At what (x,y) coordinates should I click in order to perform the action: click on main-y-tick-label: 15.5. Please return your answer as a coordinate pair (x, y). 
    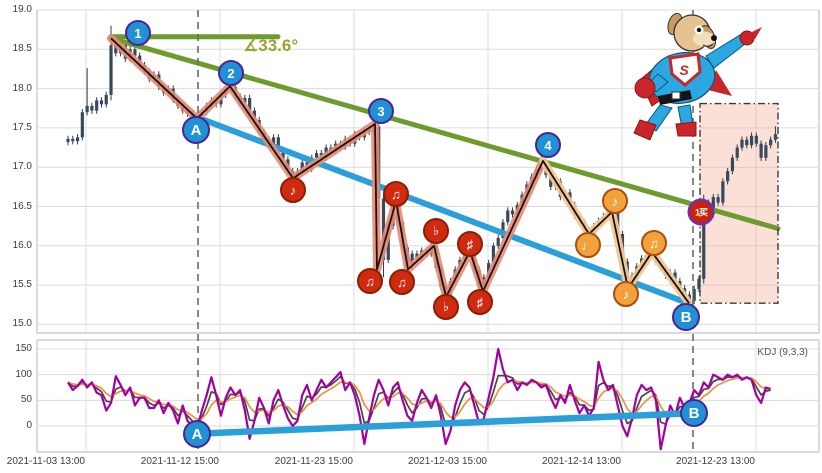
    Looking at the image, I should click on (22, 285).